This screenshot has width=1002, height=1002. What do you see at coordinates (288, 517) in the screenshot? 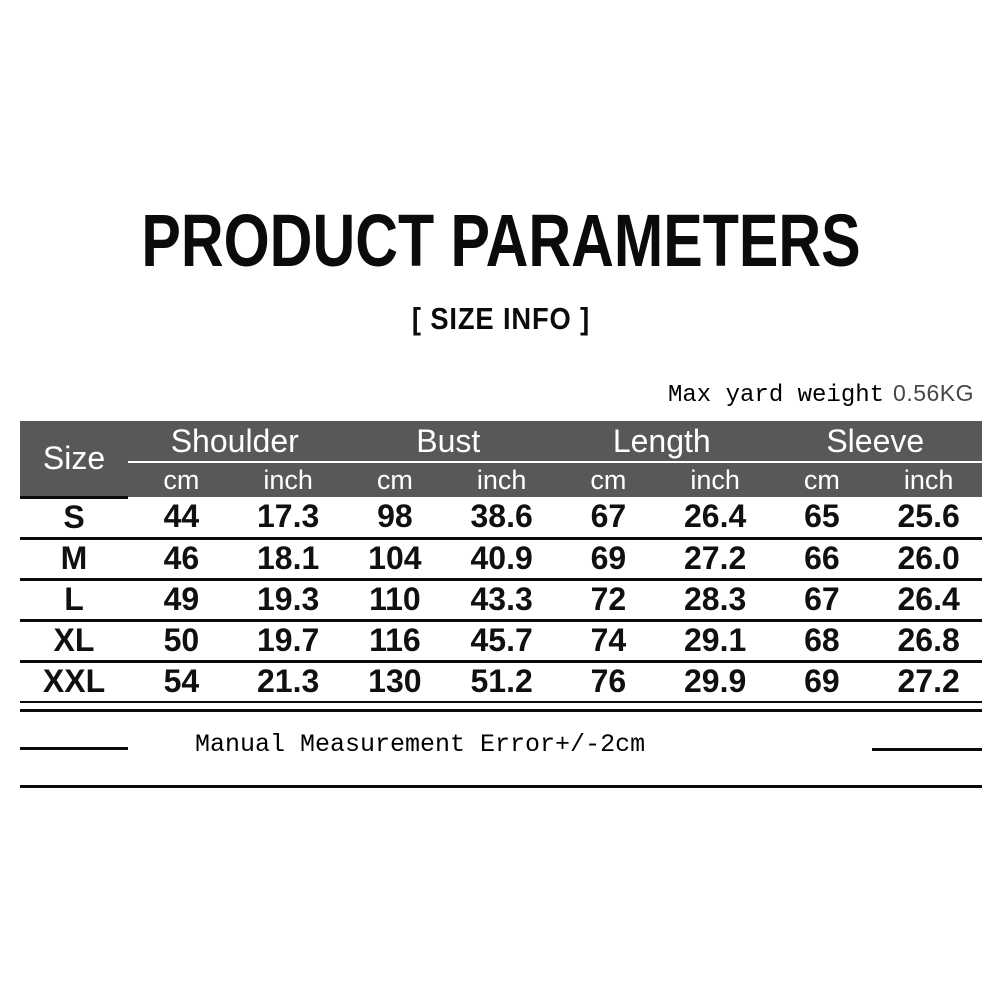
I see `measurement-cell: 17.3` at bounding box center [288, 517].